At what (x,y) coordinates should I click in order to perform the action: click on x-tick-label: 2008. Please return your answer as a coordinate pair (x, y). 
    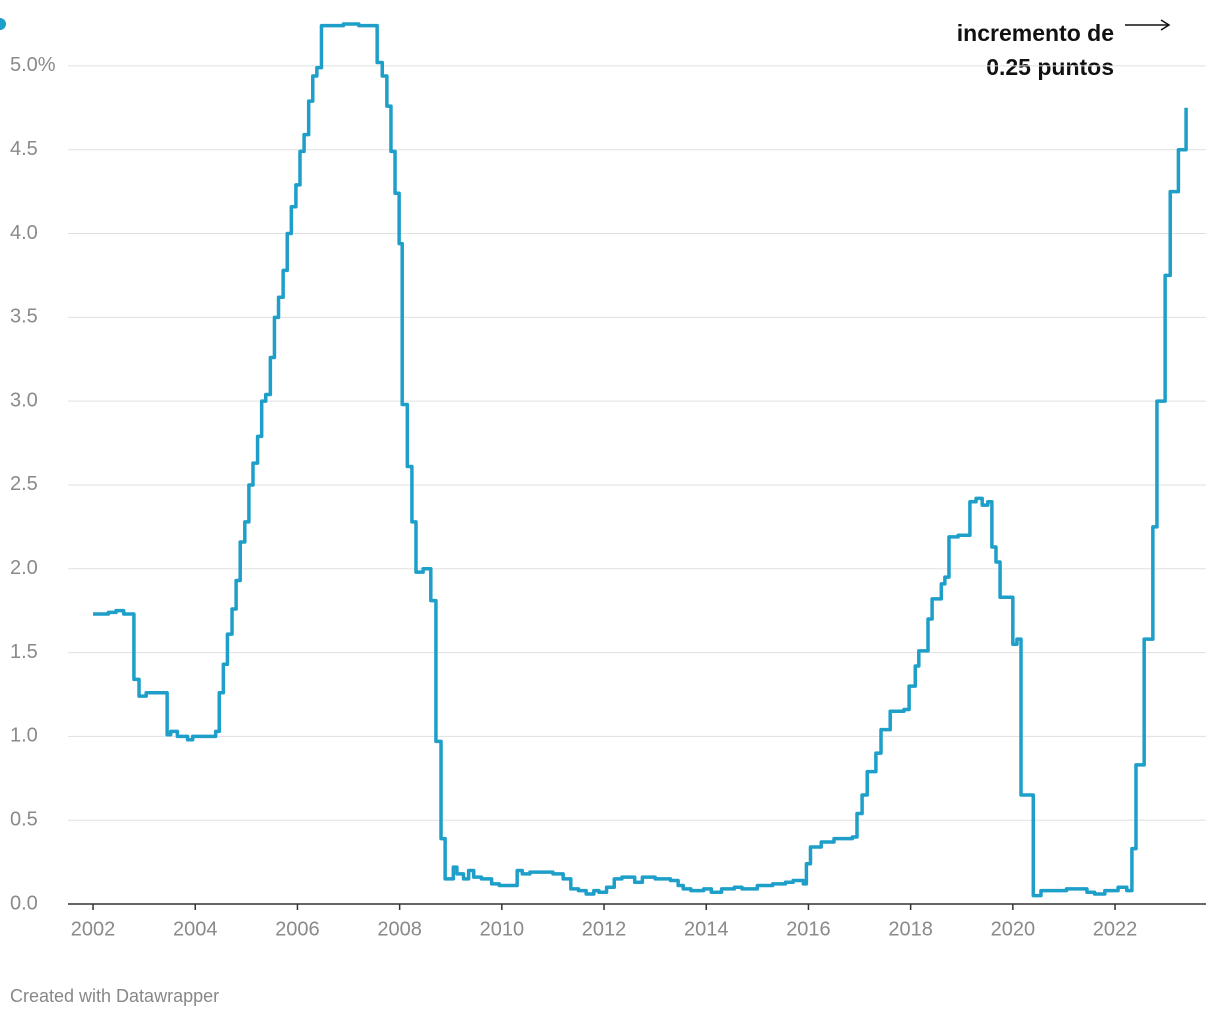
    Looking at the image, I should click on (399, 929).